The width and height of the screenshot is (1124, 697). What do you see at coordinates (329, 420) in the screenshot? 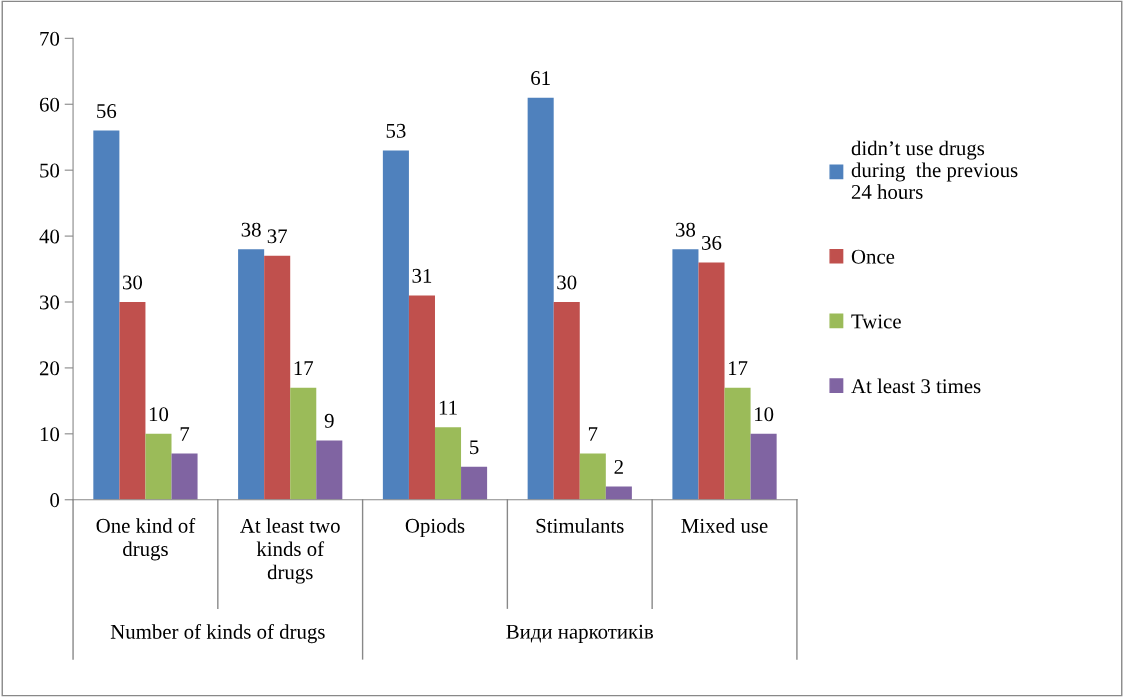
I see `data-label: 9` at bounding box center [329, 420].